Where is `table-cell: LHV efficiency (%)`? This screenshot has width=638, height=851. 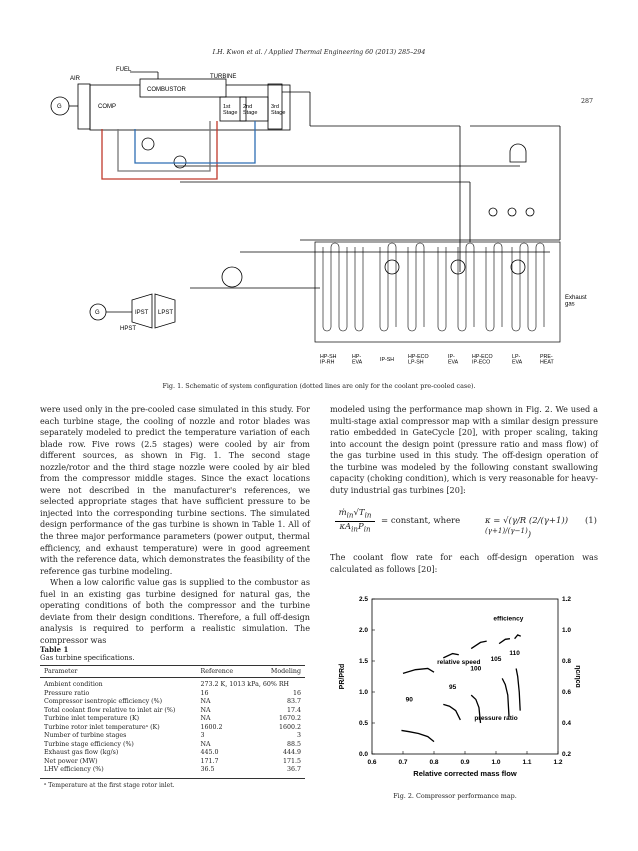
table-cell: LHV efficiency (%) is located at coordinates (74, 769).